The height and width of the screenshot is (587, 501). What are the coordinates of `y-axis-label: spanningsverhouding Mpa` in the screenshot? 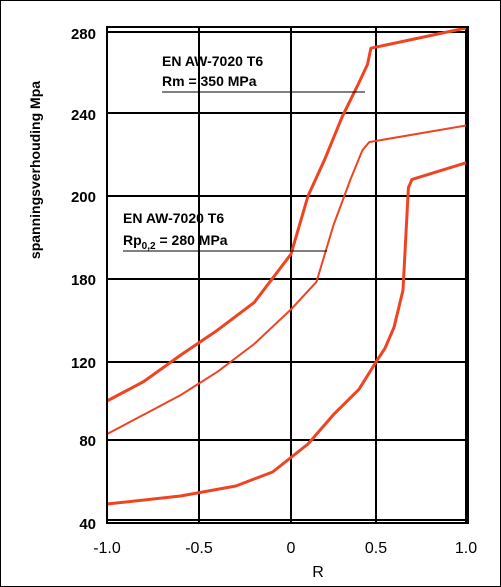 It's located at (35, 170).